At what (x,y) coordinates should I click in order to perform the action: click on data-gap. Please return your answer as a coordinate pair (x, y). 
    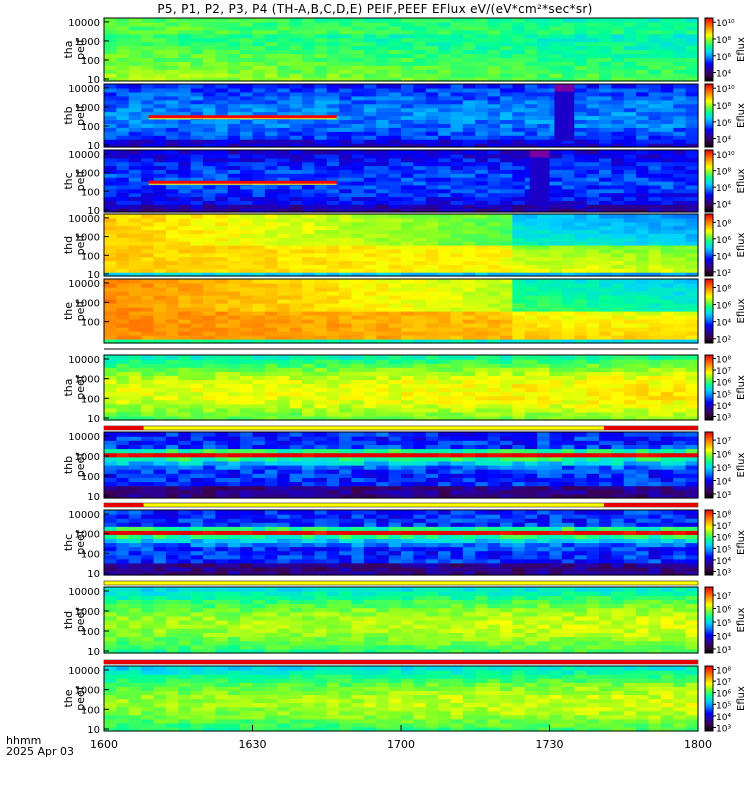
    Looking at the image, I should click on (539, 178).